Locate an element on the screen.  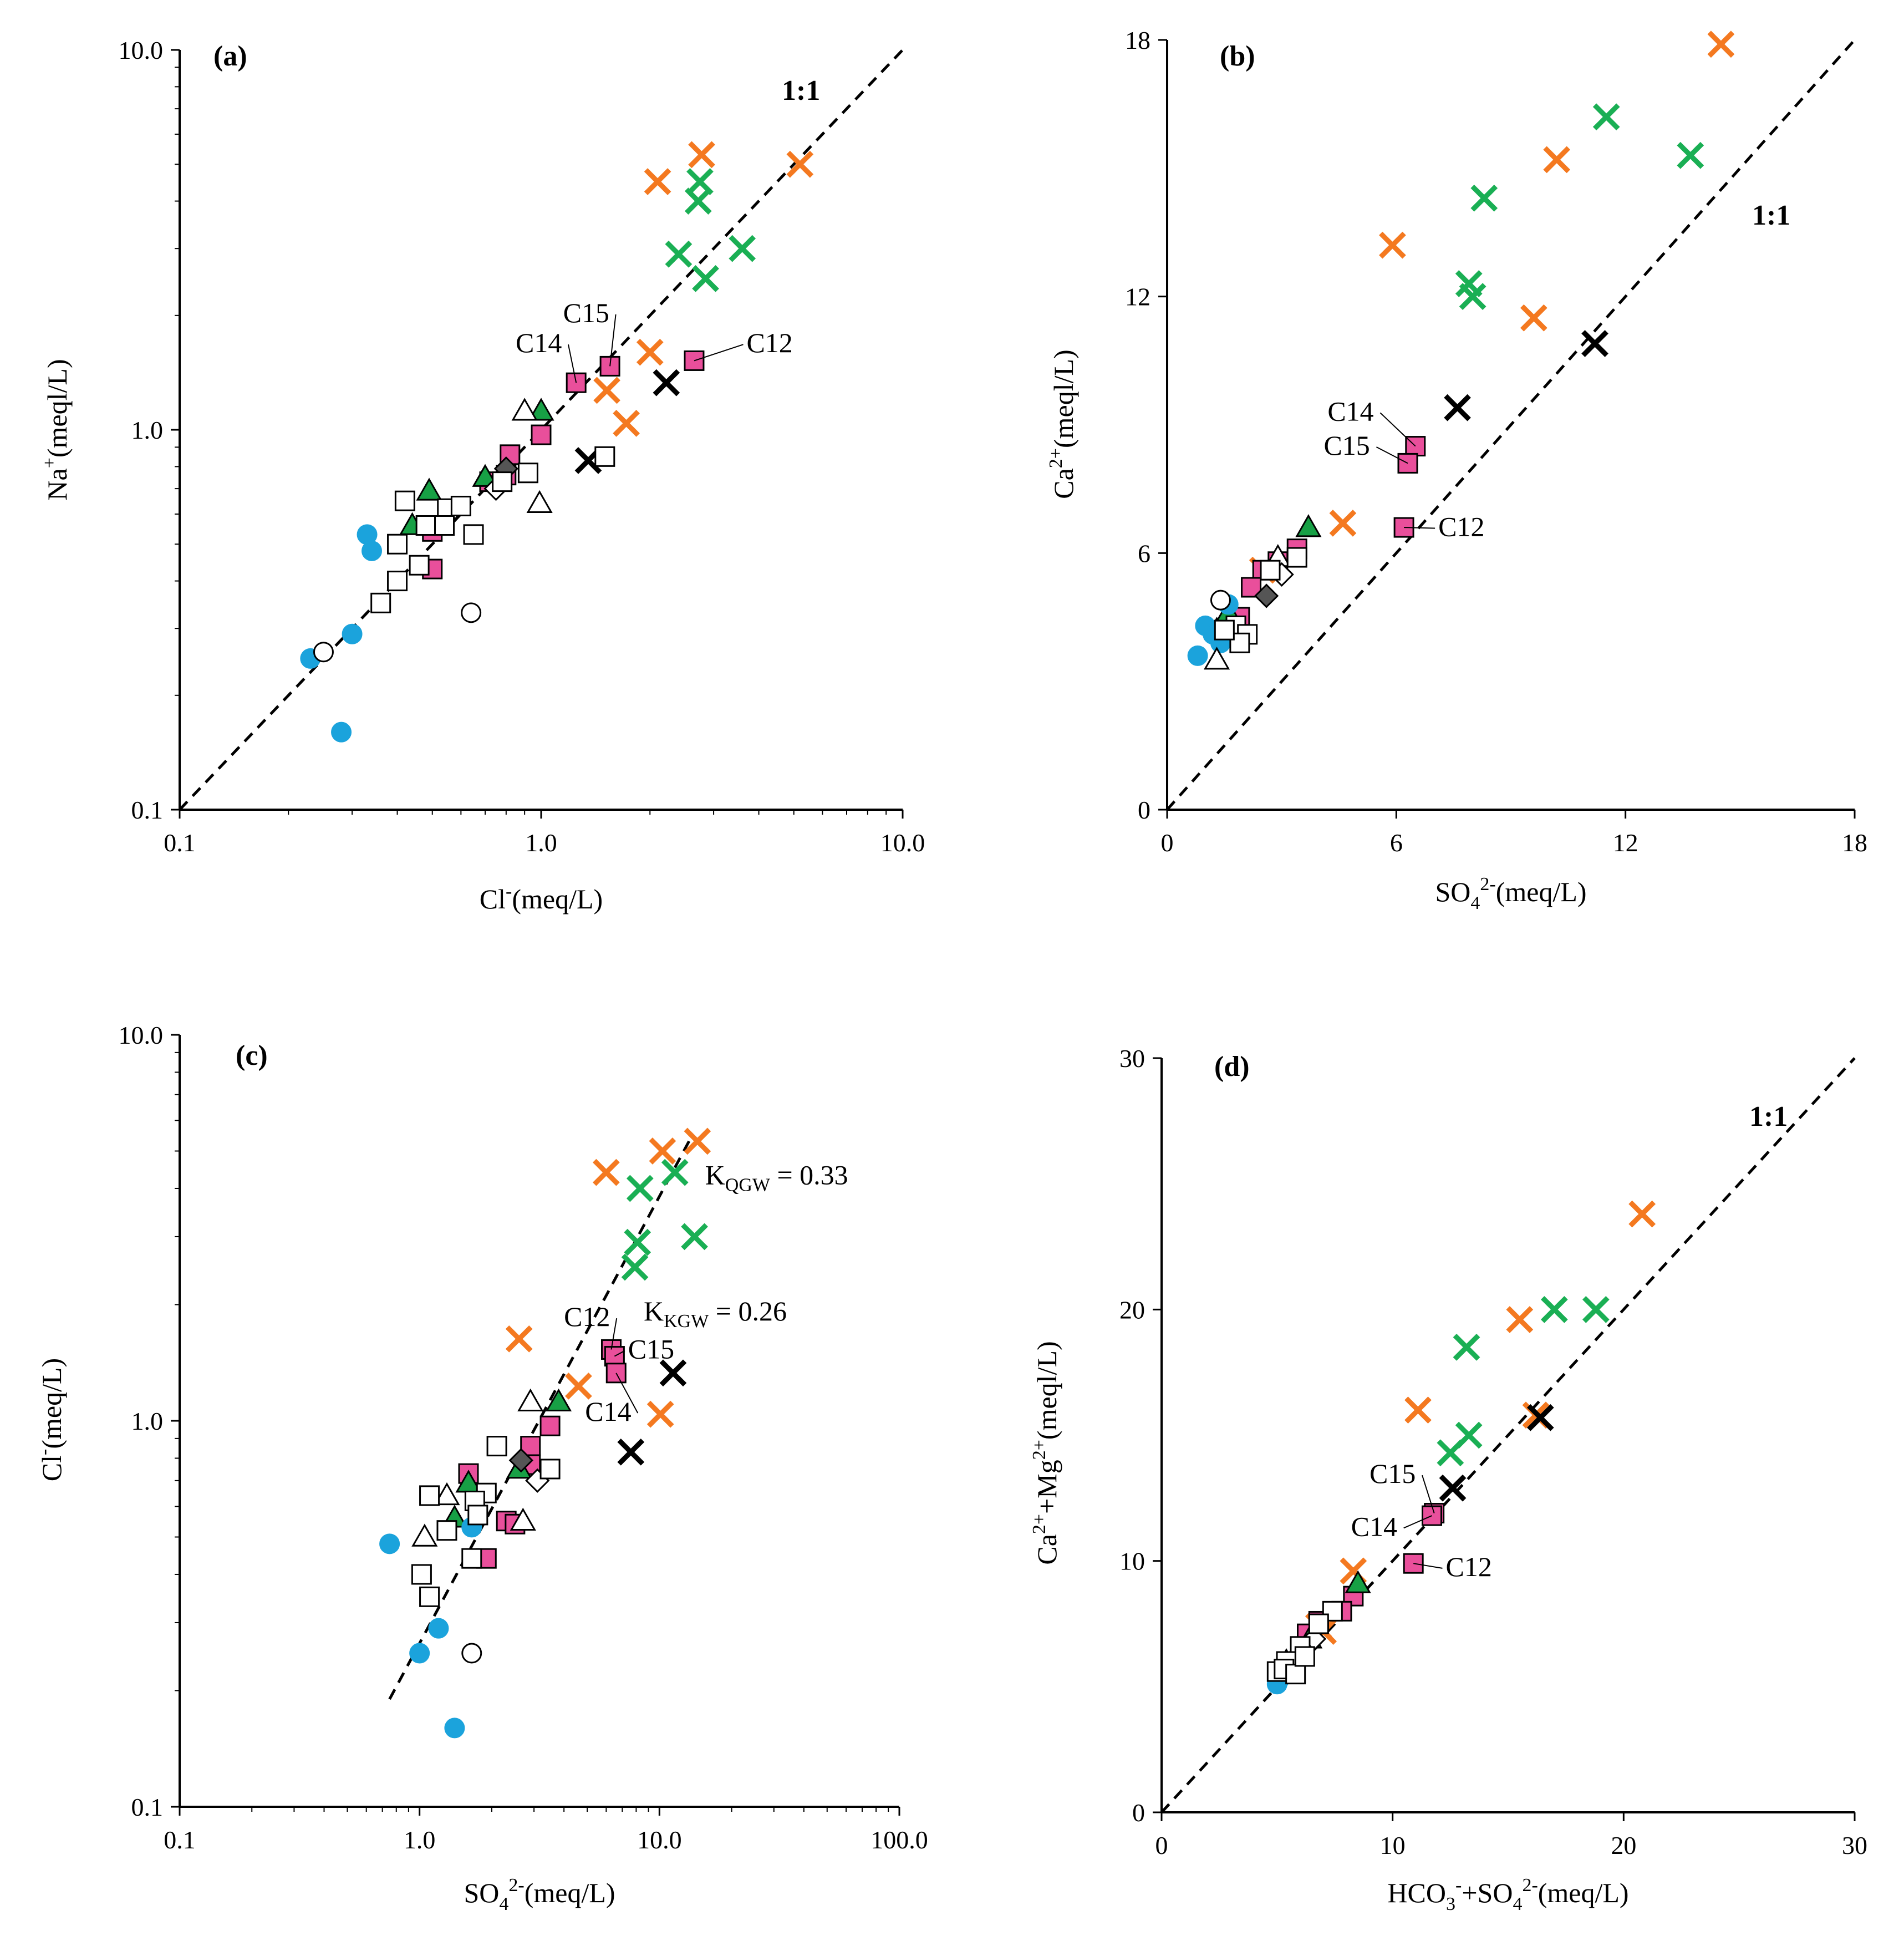
panel-a-reference-line is located at coordinates (541, 430).